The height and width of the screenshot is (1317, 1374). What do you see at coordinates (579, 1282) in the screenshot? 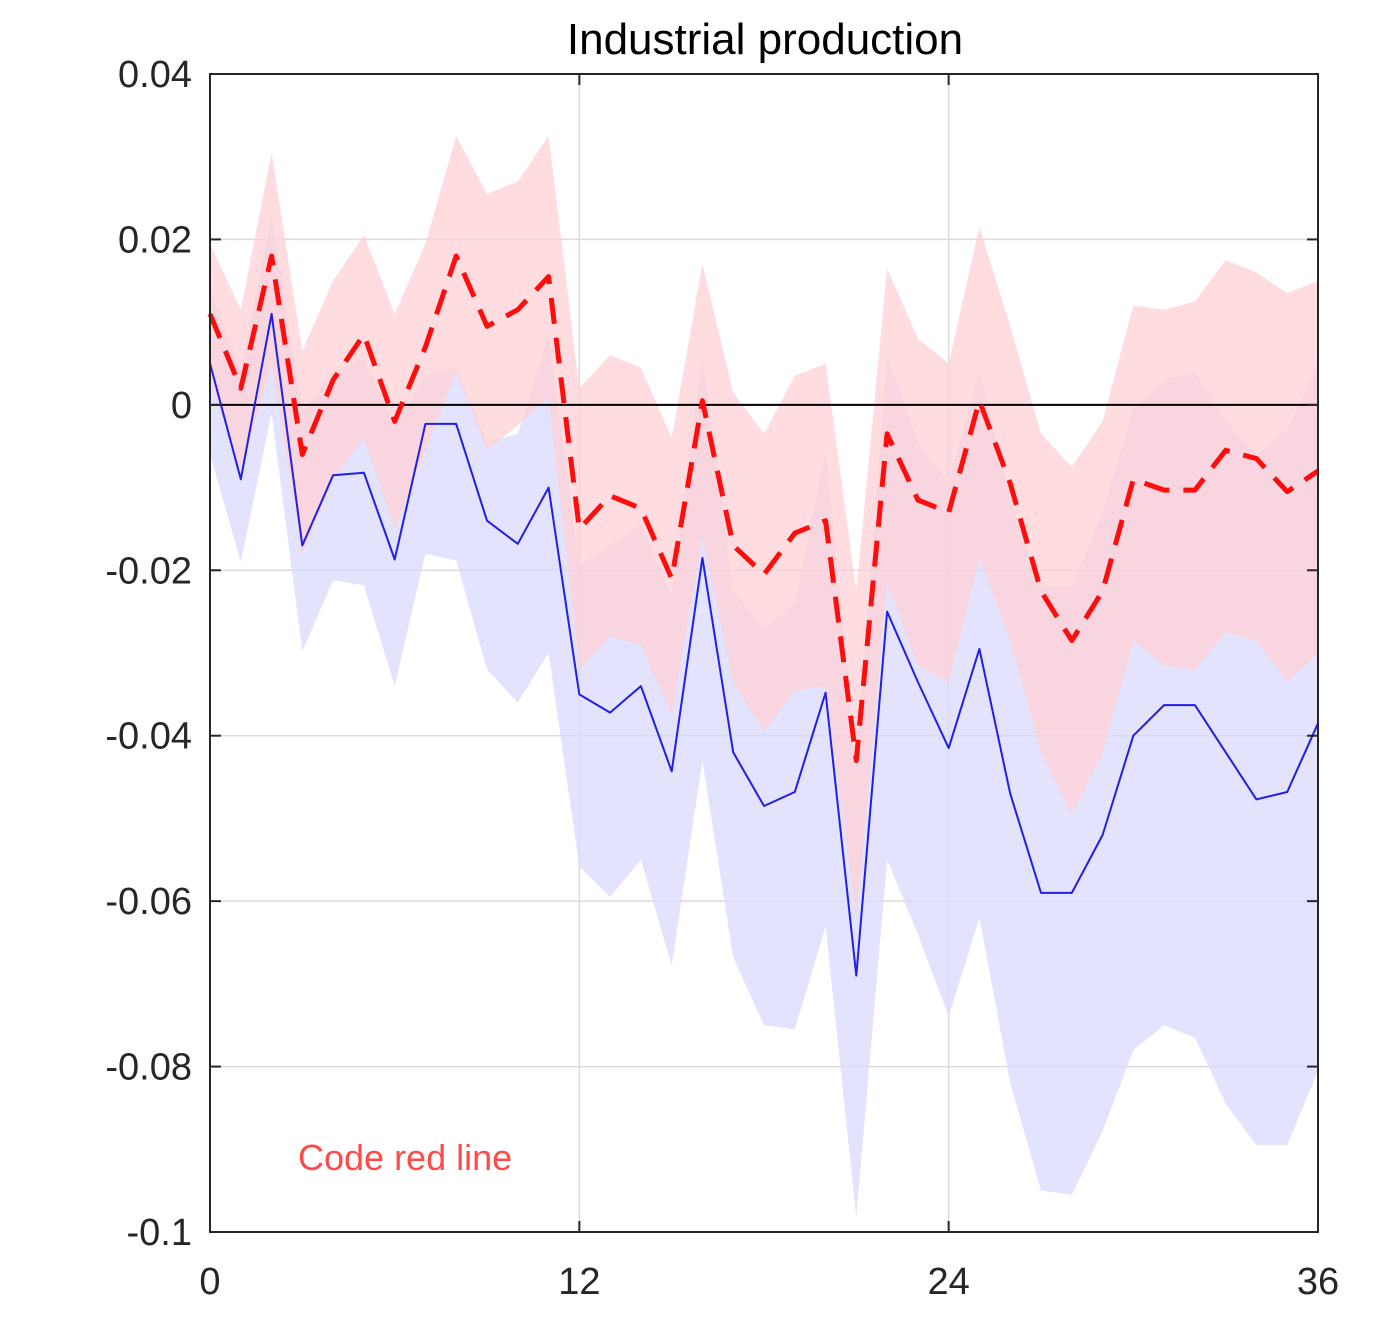
I see `x-tick-label: 12` at bounding box center [579, 1282].